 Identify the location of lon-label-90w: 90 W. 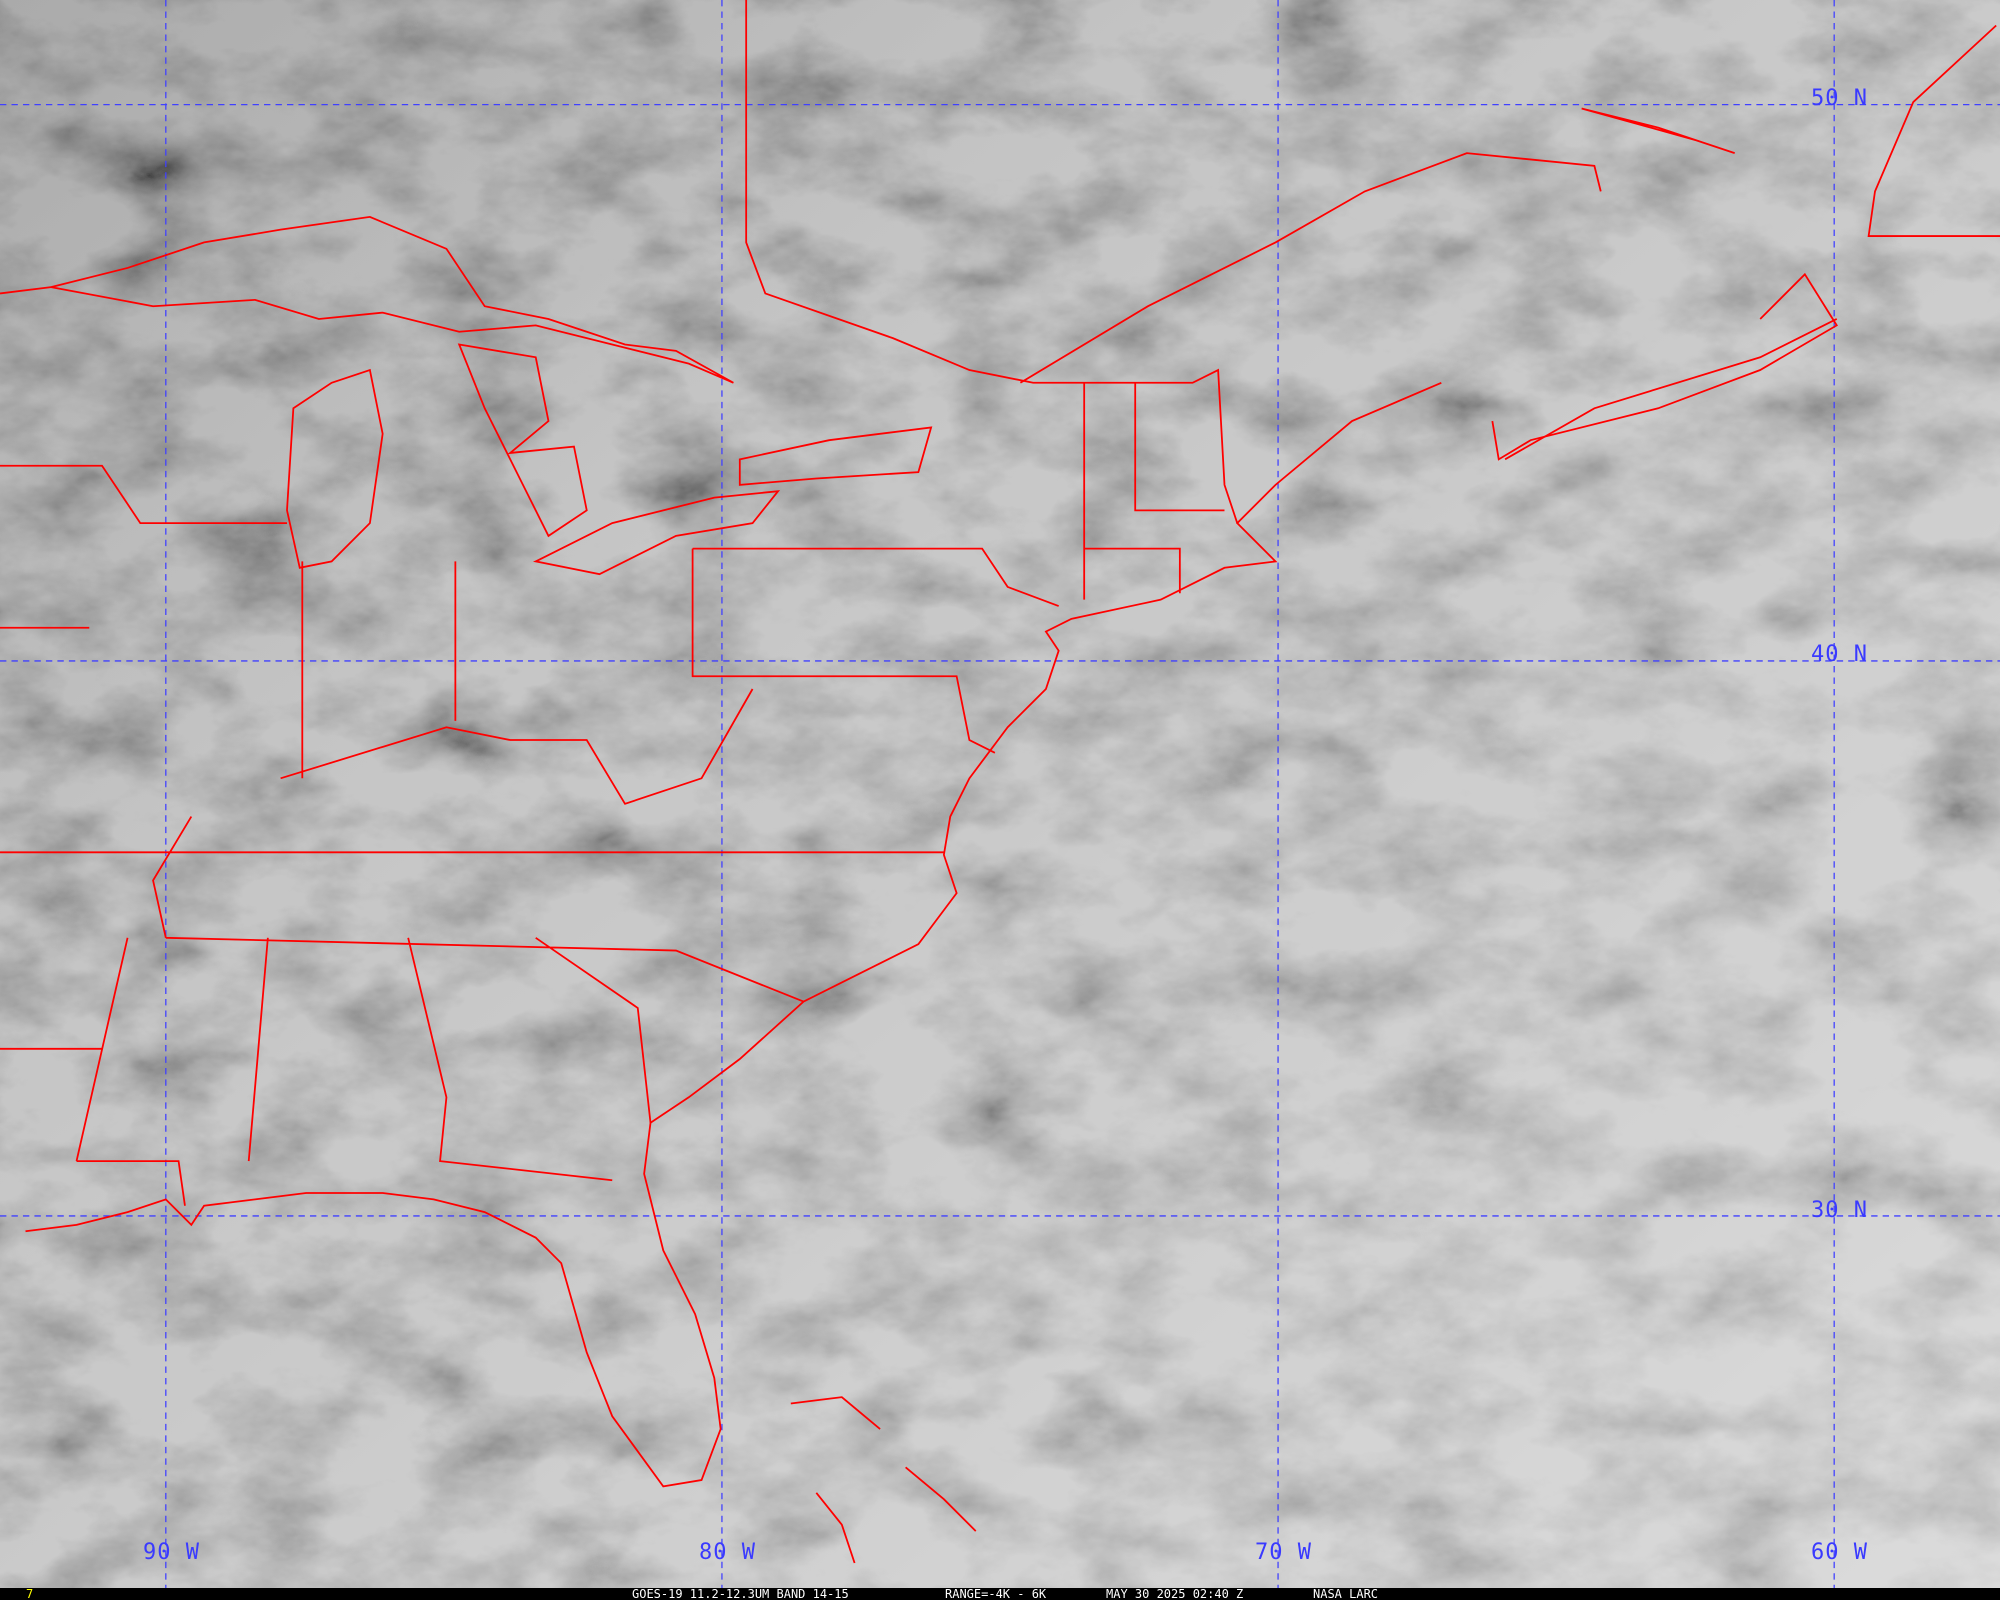
(171, 1552).